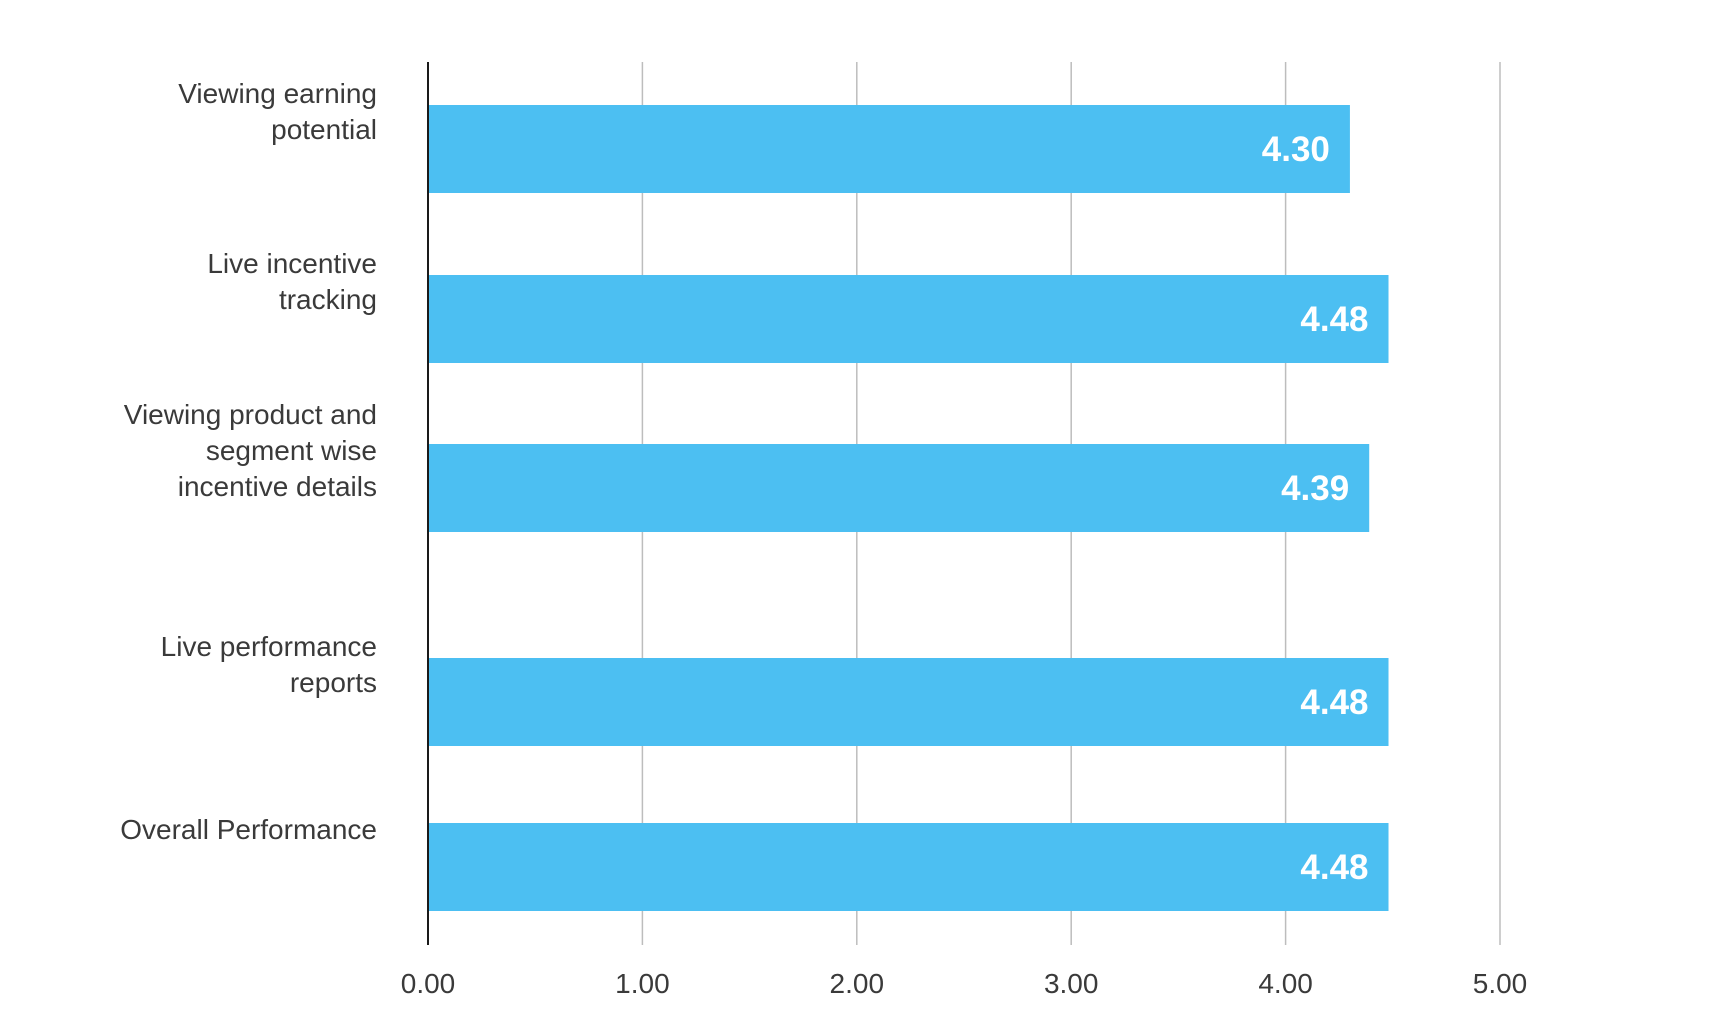  What do you see at coordinates (1334, 319) in the screenshot?
I see `bar-value-label-1: 4.48` at bounding box center [1334, 319].